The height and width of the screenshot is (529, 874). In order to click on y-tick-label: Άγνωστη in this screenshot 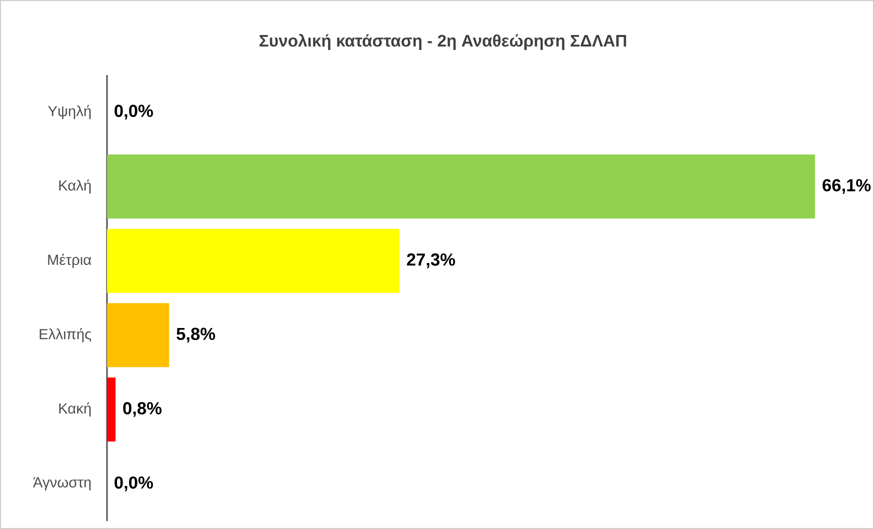, I will do `click(61, 483)`.